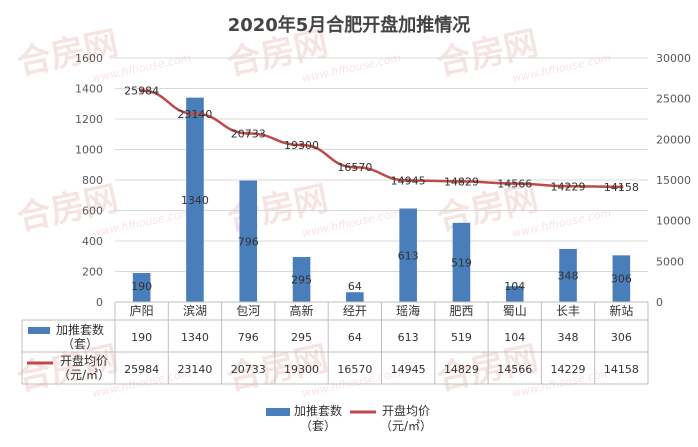 The height and width of the screenshot is (447, 698). What do you see at coordinates (673, 58) in the screenshot?
I see `y-right-tick-label: 30000` at bounding box center [673, 58].